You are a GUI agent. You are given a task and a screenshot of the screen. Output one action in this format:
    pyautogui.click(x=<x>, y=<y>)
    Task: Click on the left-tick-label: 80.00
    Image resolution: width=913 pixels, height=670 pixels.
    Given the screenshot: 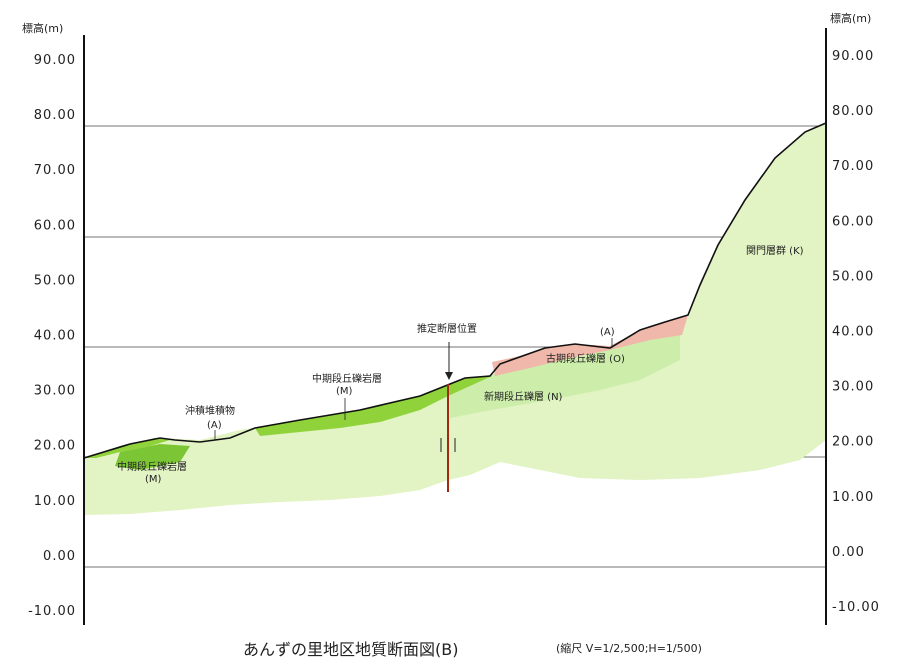 What is the action you would take?
    pyautogui.click(x=55, y=115)
    